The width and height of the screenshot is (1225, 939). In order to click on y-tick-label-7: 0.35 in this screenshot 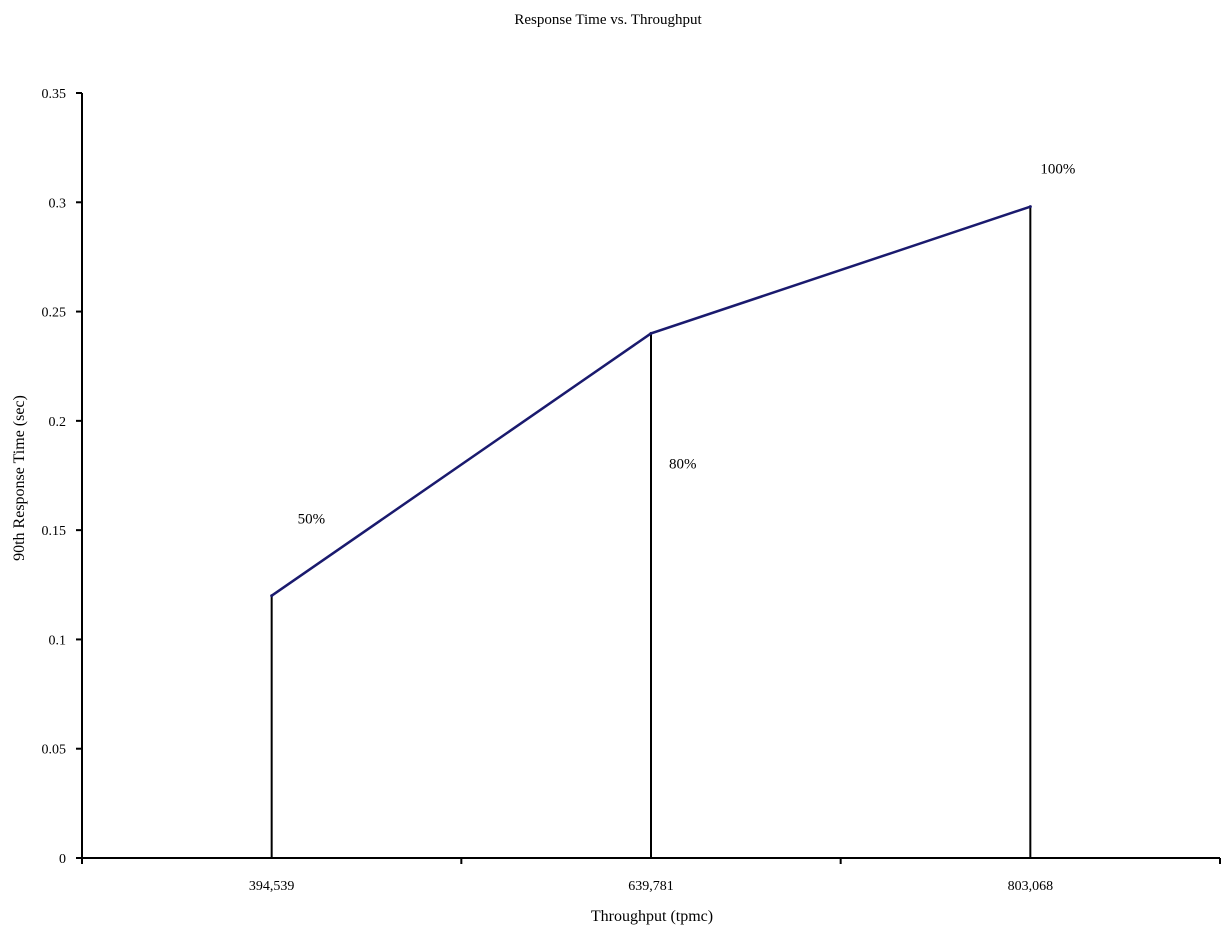, I will do `click(54, 94)`.